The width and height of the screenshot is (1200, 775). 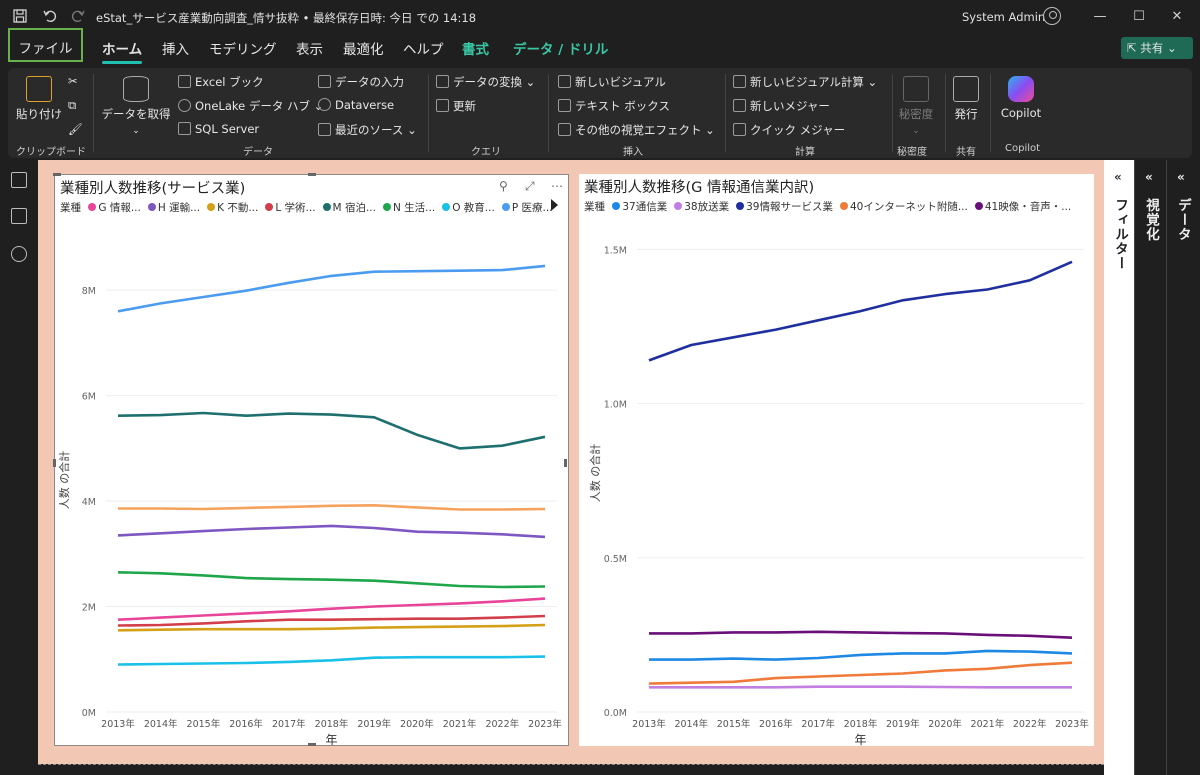 I want to click on share-button: ⇱ 共有 ⌄, so click(x=1157, y=48).